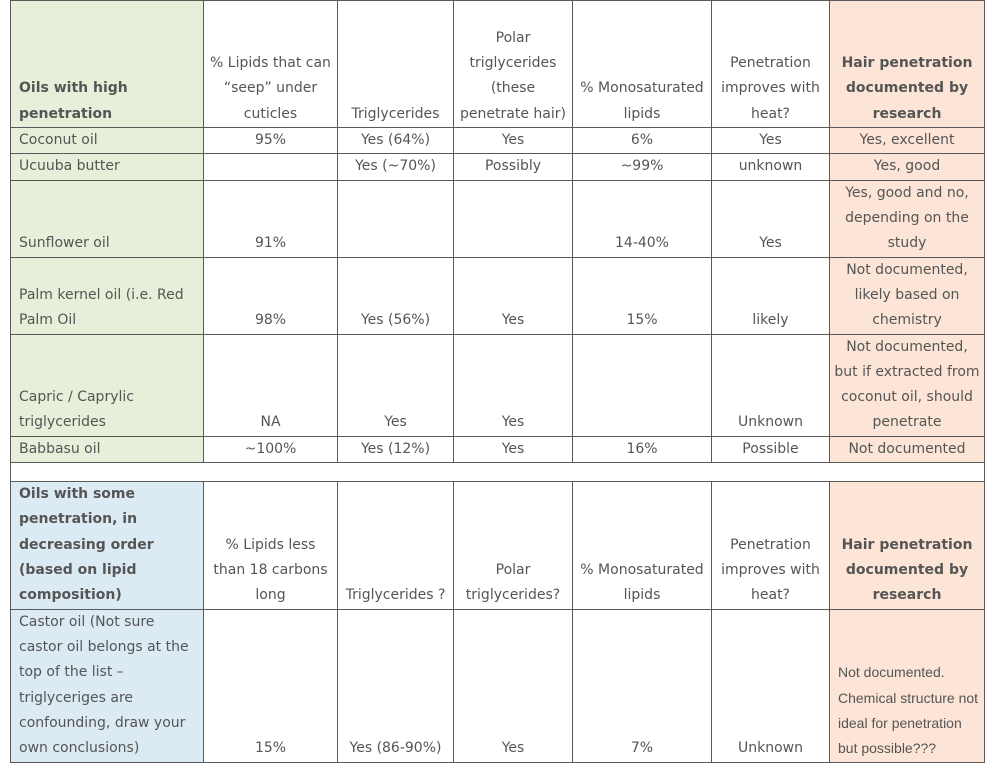  Describe the element at coordinates (270, 545) in the screenshot. I see `header-lipids-short: % Lipids less than 18 carbons long` at that location.